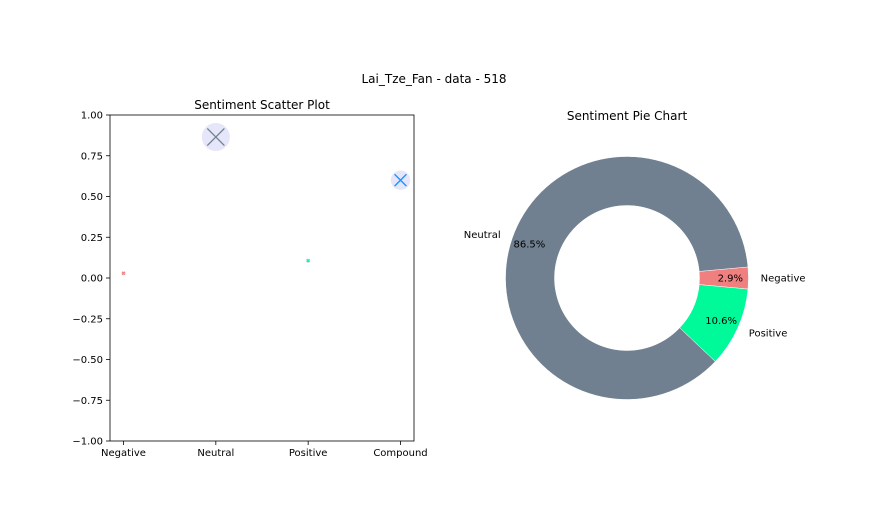 This screenshot has width=877, height=530. I want to click on x-tick-label-negative: Negative, so click(123, 453).